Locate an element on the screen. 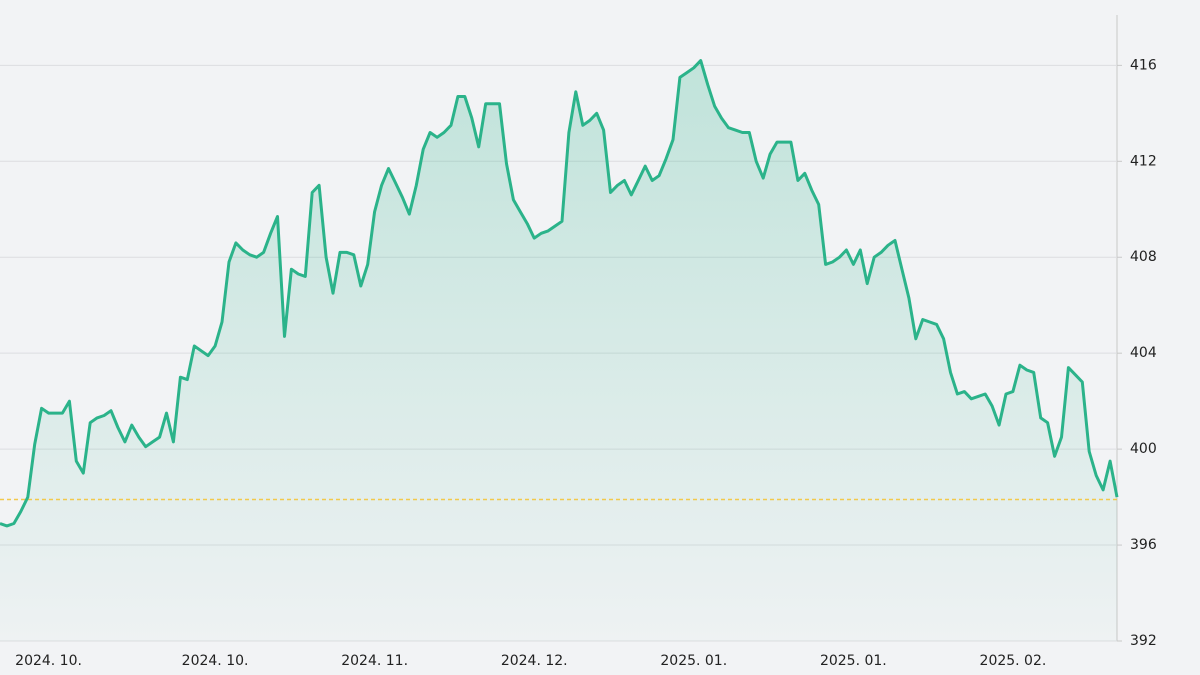 Image resolution: width=1200 pixels, height=675 pixels. y-tick-label: 408 is located at coordinates (1143, 257).